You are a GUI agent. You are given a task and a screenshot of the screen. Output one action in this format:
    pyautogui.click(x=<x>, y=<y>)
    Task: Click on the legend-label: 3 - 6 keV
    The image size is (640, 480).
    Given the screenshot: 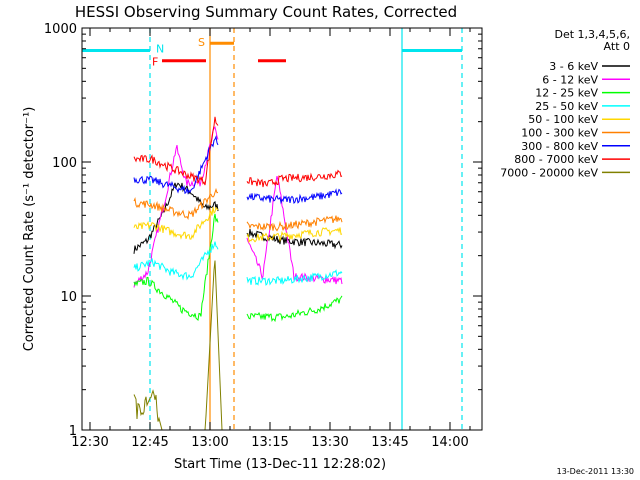 What is the action you would take?
    pyautogui.click(x=573, y=66)
    